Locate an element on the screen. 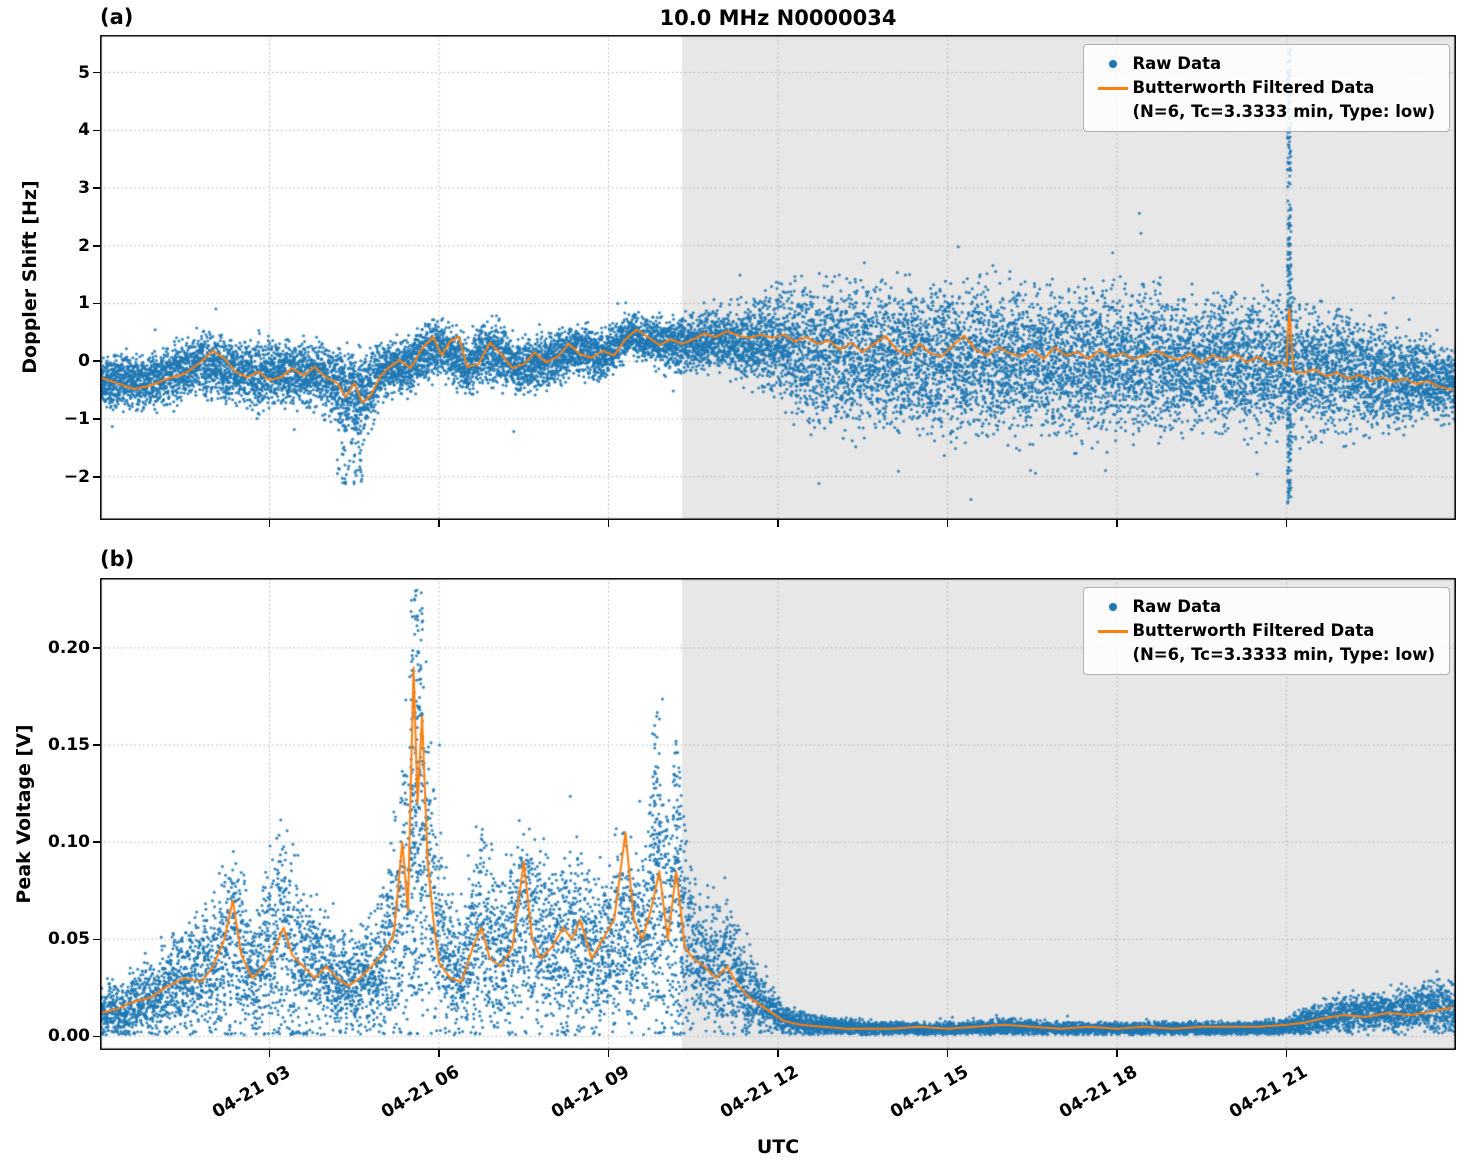  y-tick-label: 1 is located at coordinates (84, 303).